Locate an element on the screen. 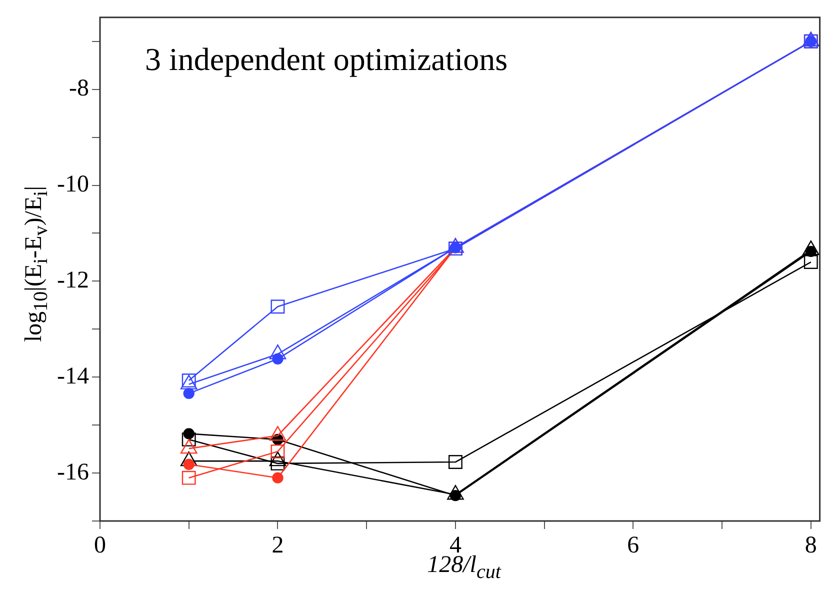 This screenshot has height=594, width=830. y-tick-label: -8 is located at coordinates (79, 89).